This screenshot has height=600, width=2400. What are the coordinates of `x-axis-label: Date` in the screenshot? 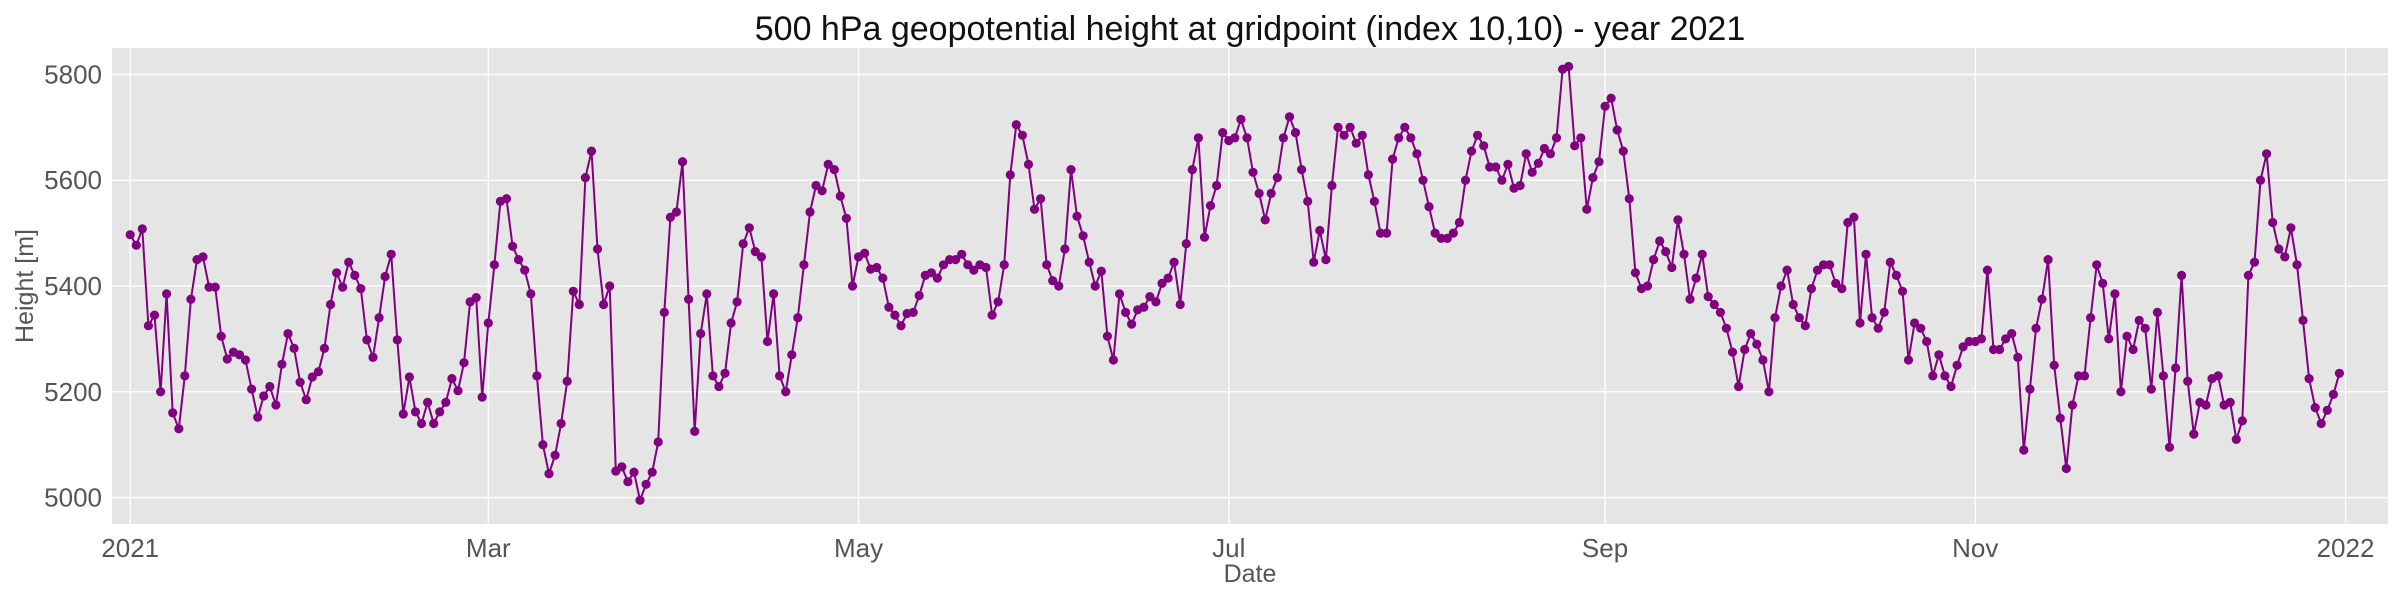 It's located at (1250, 574).